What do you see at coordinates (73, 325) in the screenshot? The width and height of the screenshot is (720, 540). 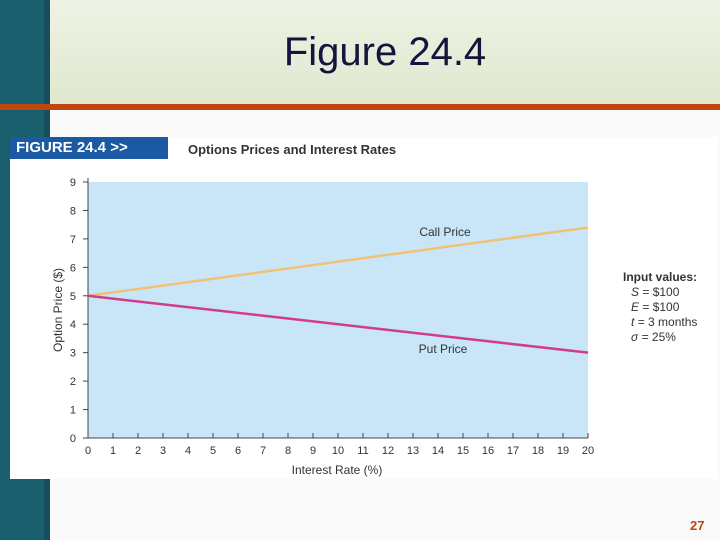 I see `y-tick-label: 4` at bounding box center [73, 325].